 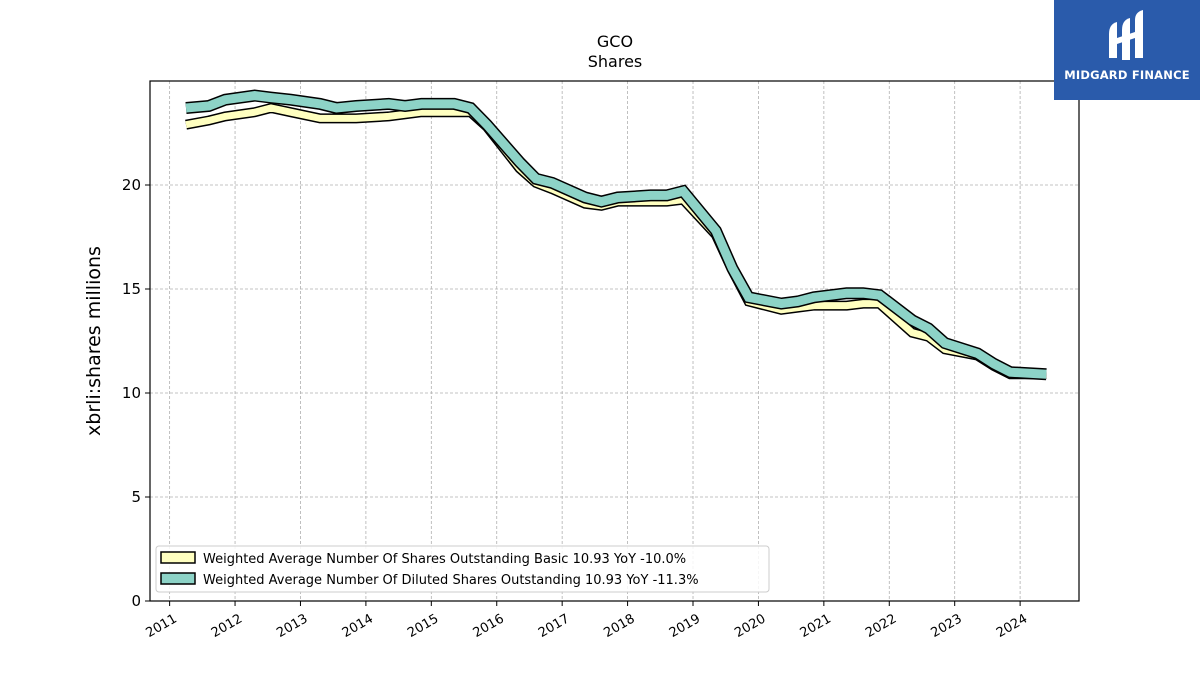 What do you see at coordinates (489, 626) in the screenshot?
I see `x-tick-label: 2016` at bounding box center [489, 626].